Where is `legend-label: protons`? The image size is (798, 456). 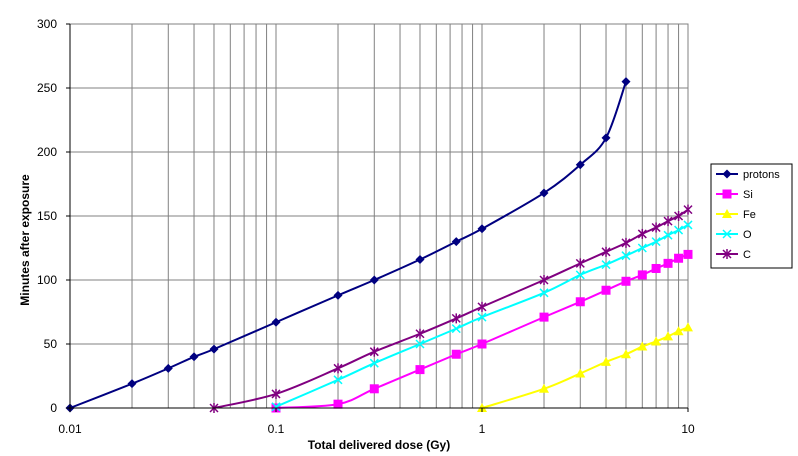 legend-label: protons is located at coordinates (761, 175).